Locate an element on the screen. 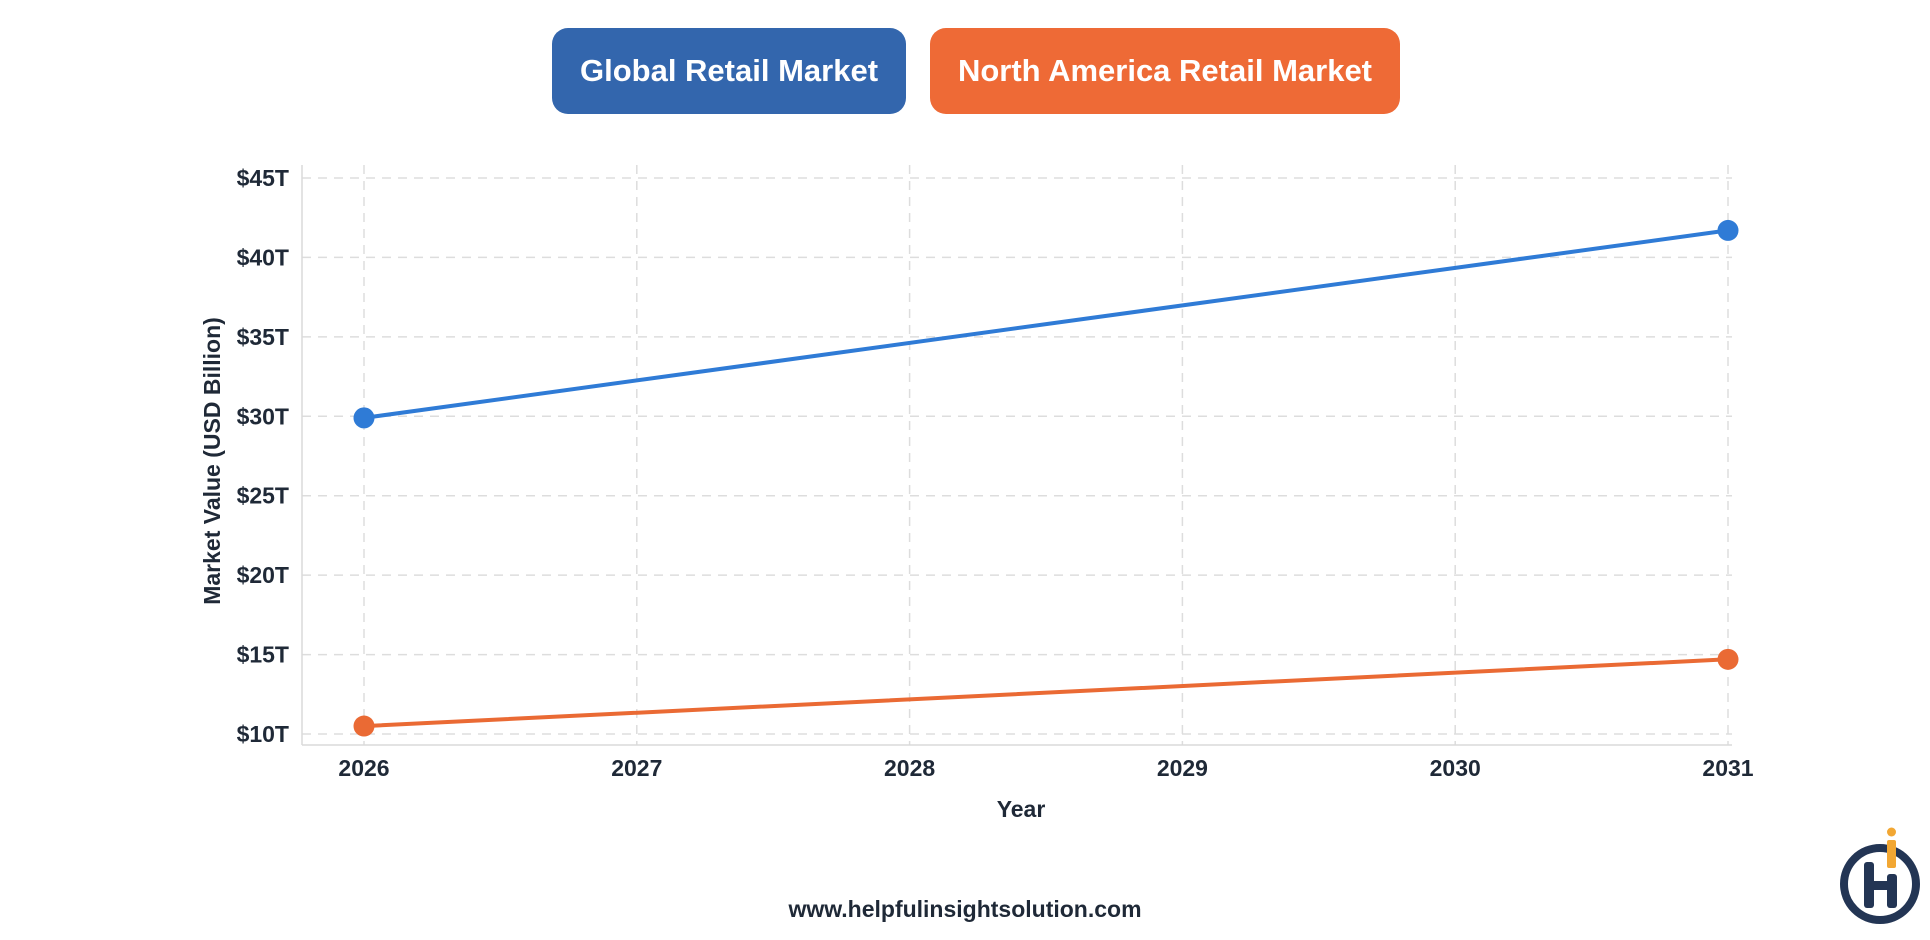 Image resolution: width=1930 pixels, height=940 pixels. helpful-insight-logo-icon is located at coordinates (1880, 875).